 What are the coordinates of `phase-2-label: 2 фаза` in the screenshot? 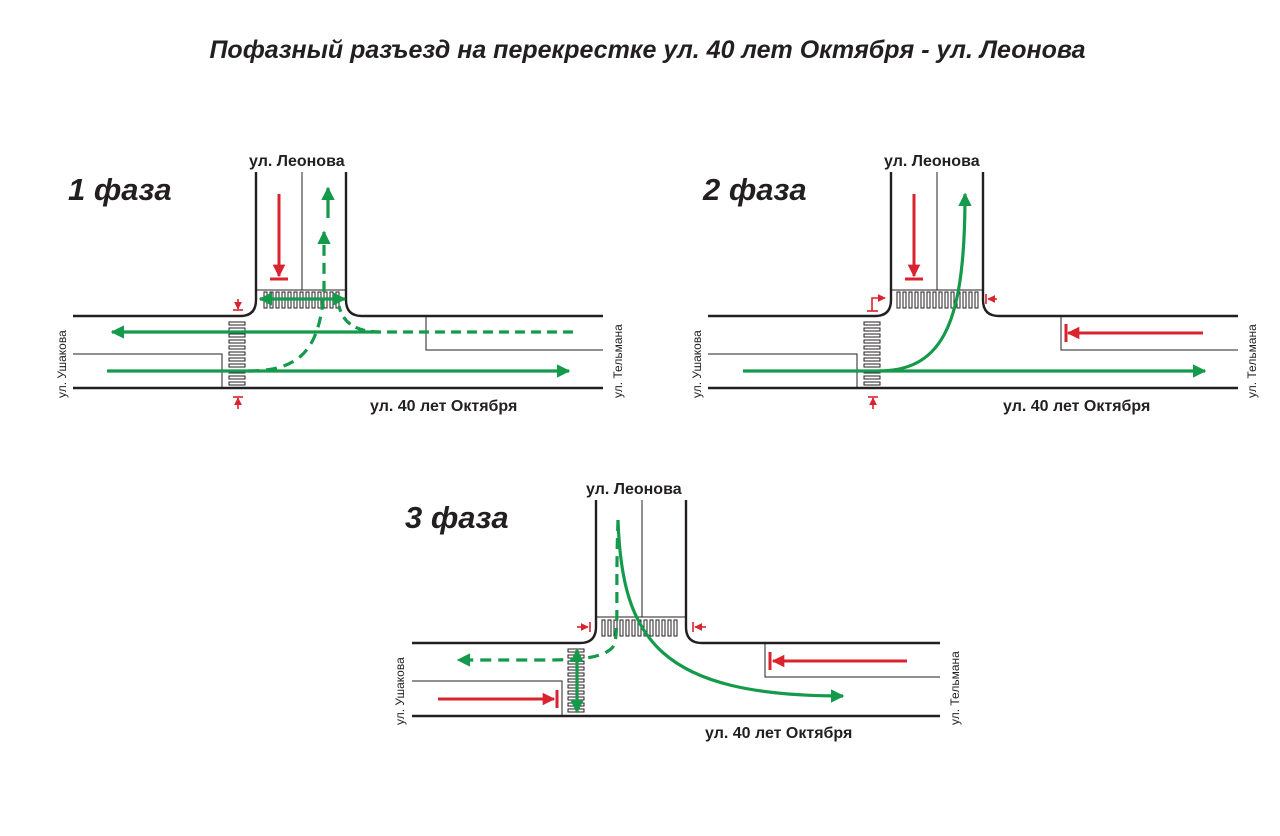 It's located at (755, 189).